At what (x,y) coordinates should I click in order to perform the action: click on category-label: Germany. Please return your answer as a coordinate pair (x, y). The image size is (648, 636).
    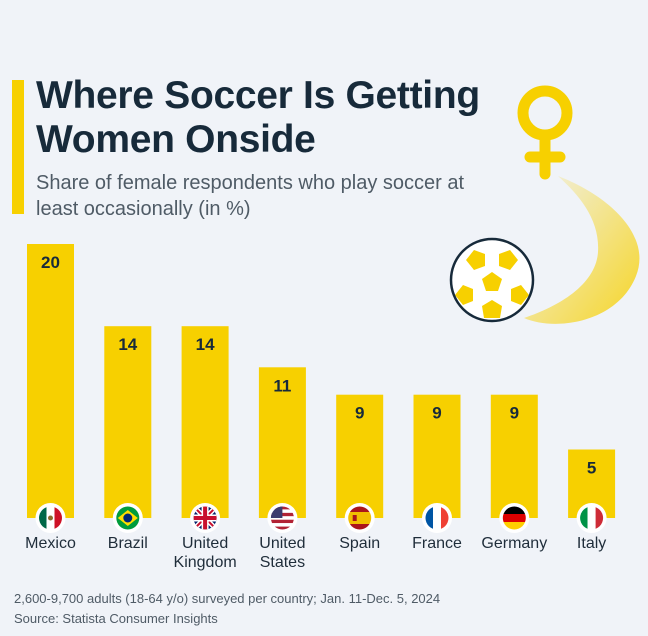
    Looking at the image, I should click on (514, 543).